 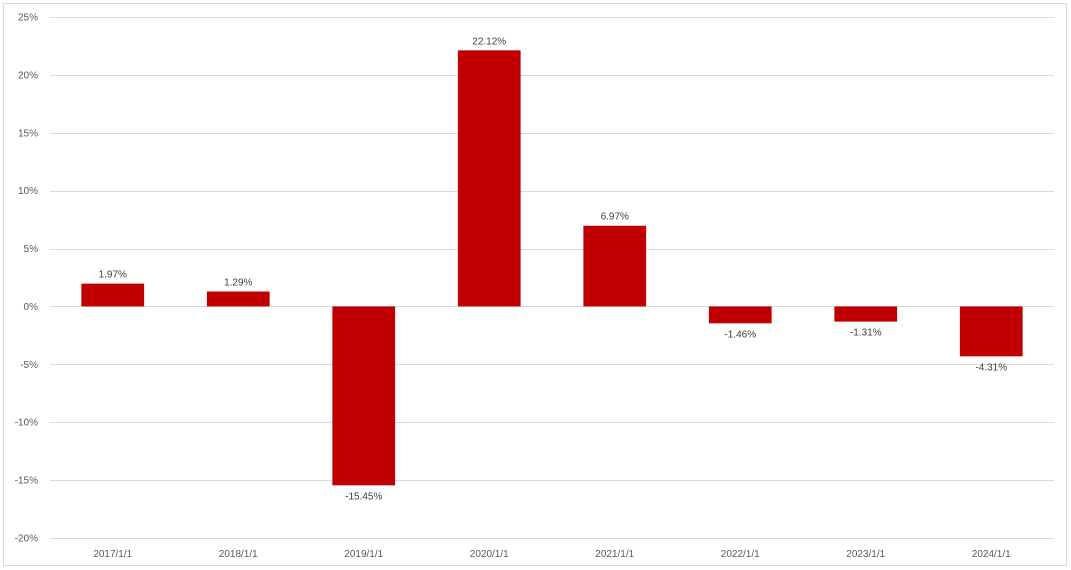 What do you see at coordinates (489, 554) in the screenshot?
I see `x-tick-label: 2020/1/1` at bounding box center [489, 554].